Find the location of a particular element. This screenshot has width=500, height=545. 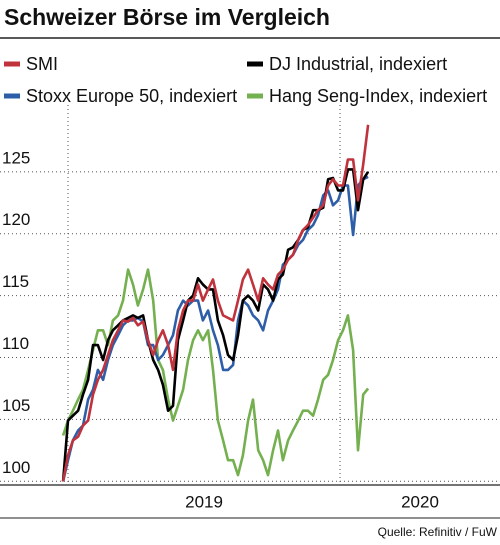

legend-label: DJ Industrial, indexiert is located at coordinates (358, 64).